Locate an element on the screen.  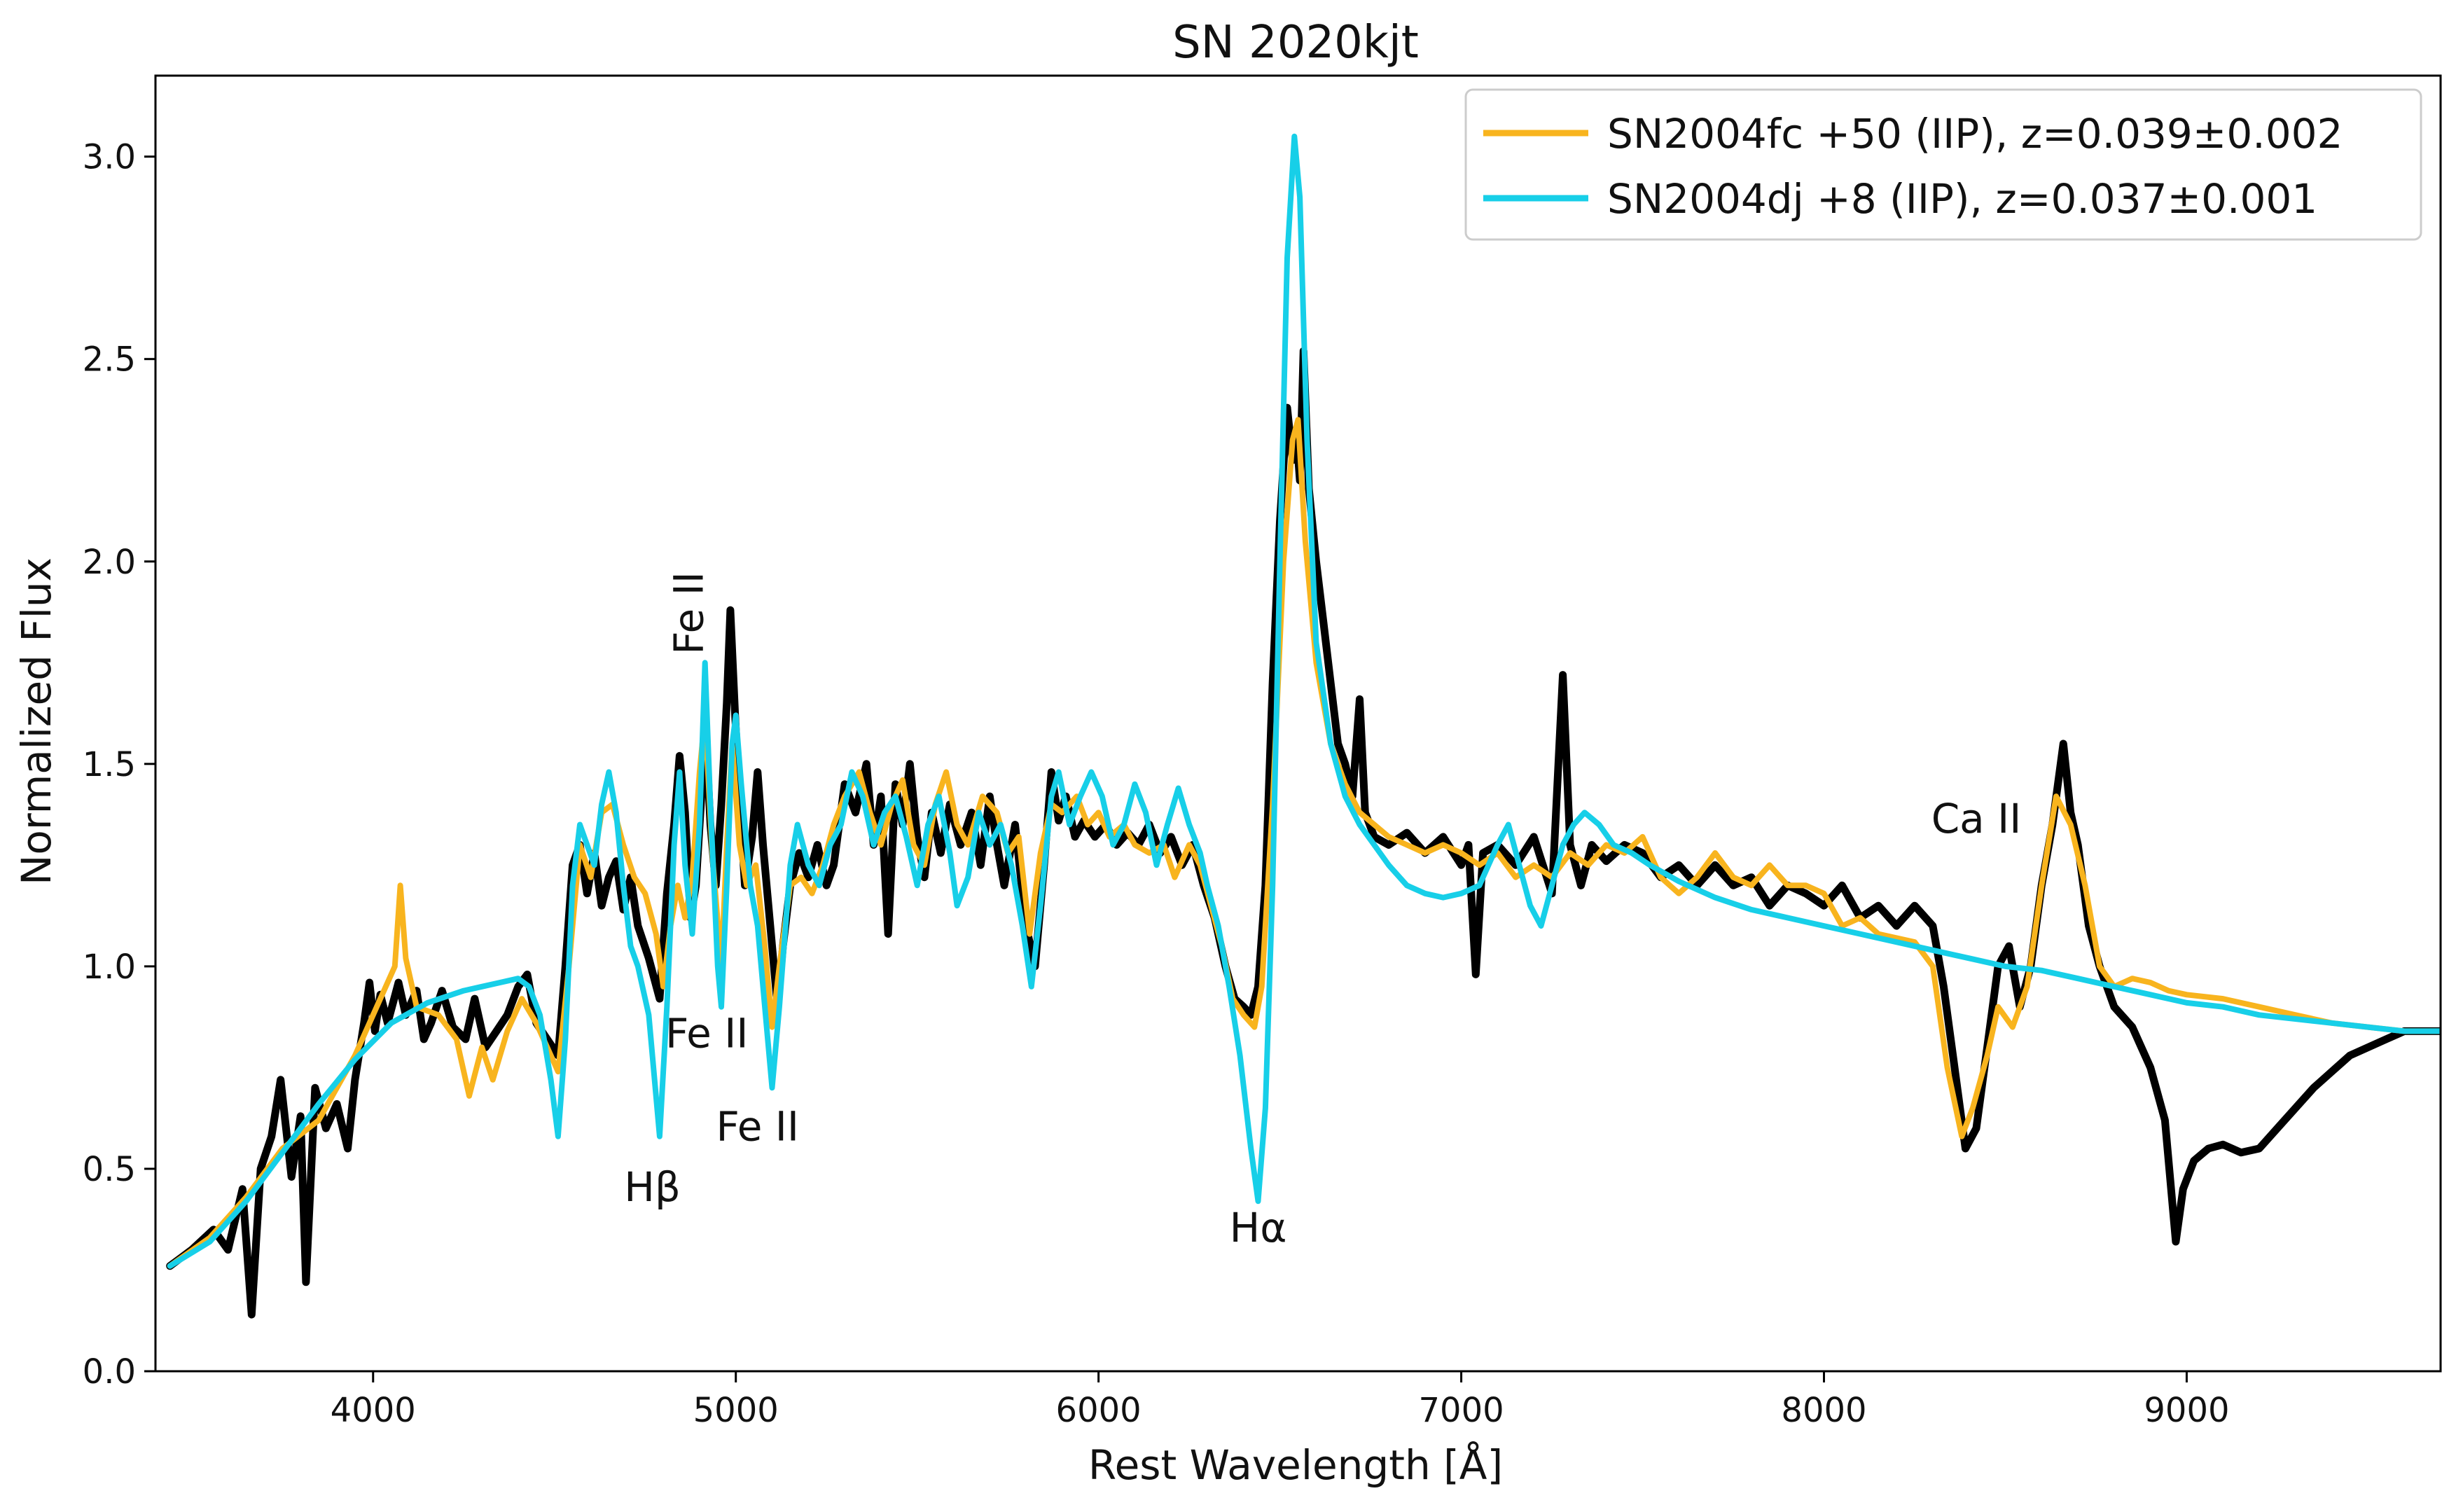
legend-label-sn2004dj: SN2004dj +8 (IIP), z=0.037±0.001 is located at coordinates (1962, 199).